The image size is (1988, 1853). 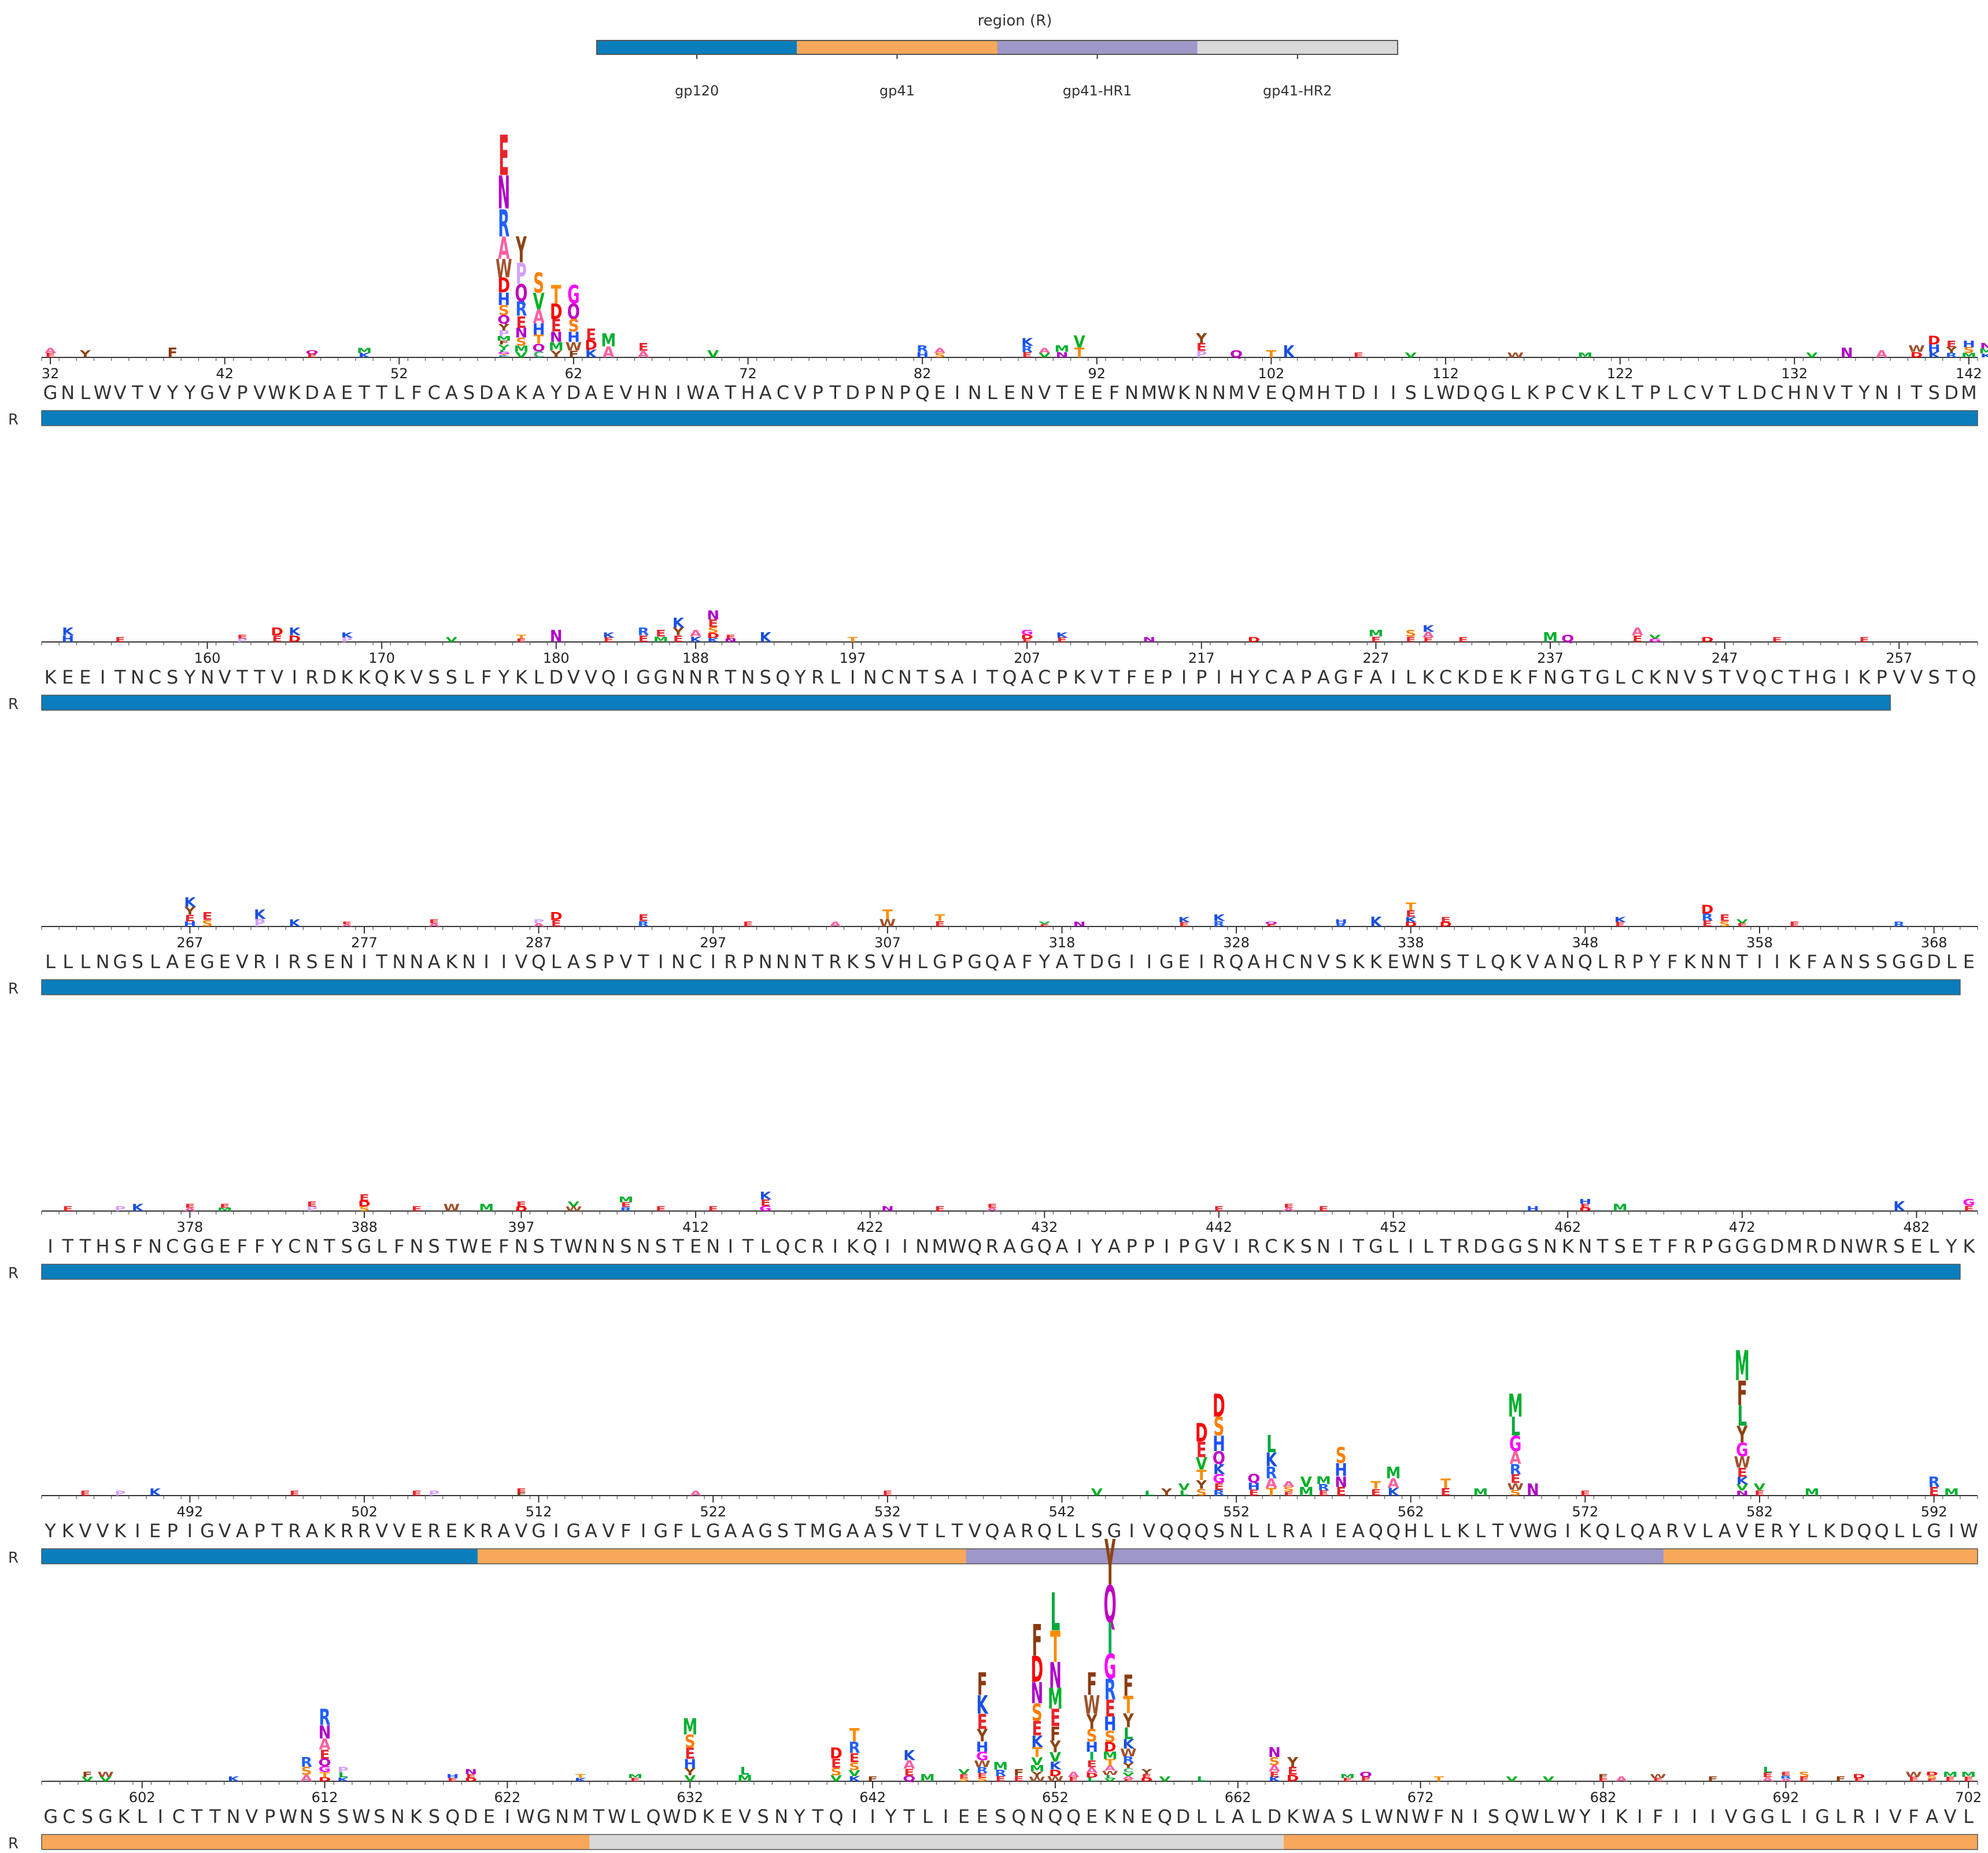 I want to click on position-tick-label: 422, so click(x=870, y=1227).